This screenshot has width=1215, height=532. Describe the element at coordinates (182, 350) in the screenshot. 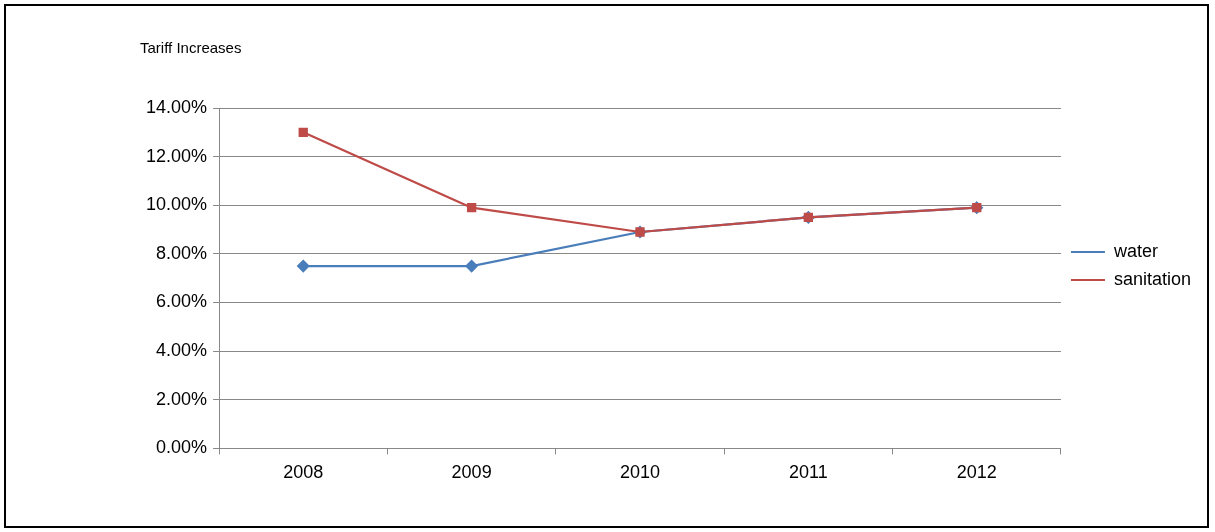

I see `y-tick-label: 4.00%` at that location.